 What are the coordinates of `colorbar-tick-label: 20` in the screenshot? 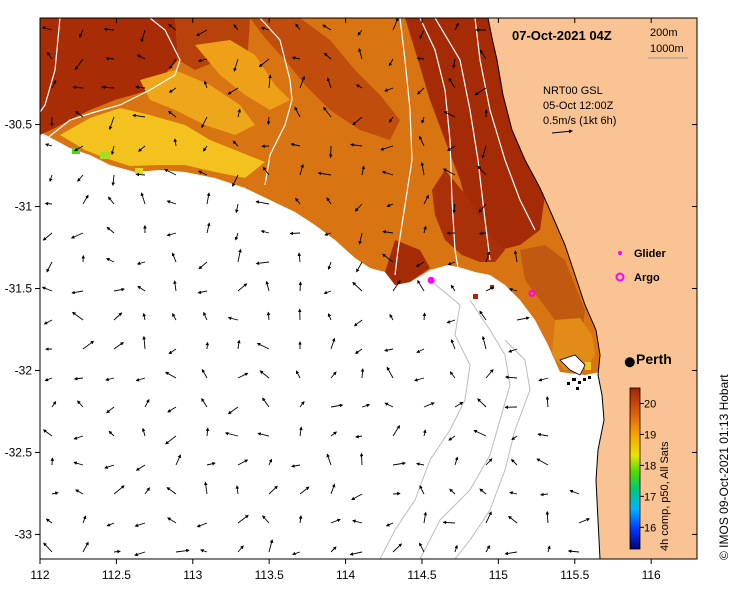 It's located at (650, 404).